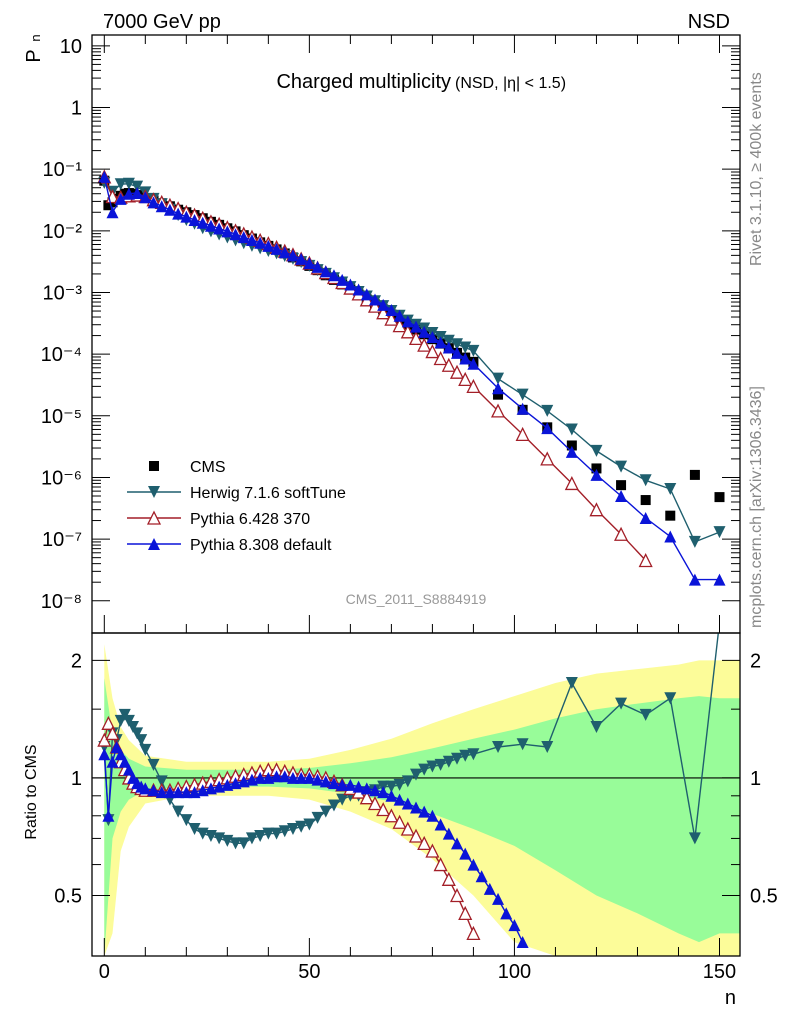 The height and width of the screenshot is (1024, 786). Describe the element at coordinates (61, 355) in the screenshot. I see `y-tick-label: 10⁻⁴` at that location.